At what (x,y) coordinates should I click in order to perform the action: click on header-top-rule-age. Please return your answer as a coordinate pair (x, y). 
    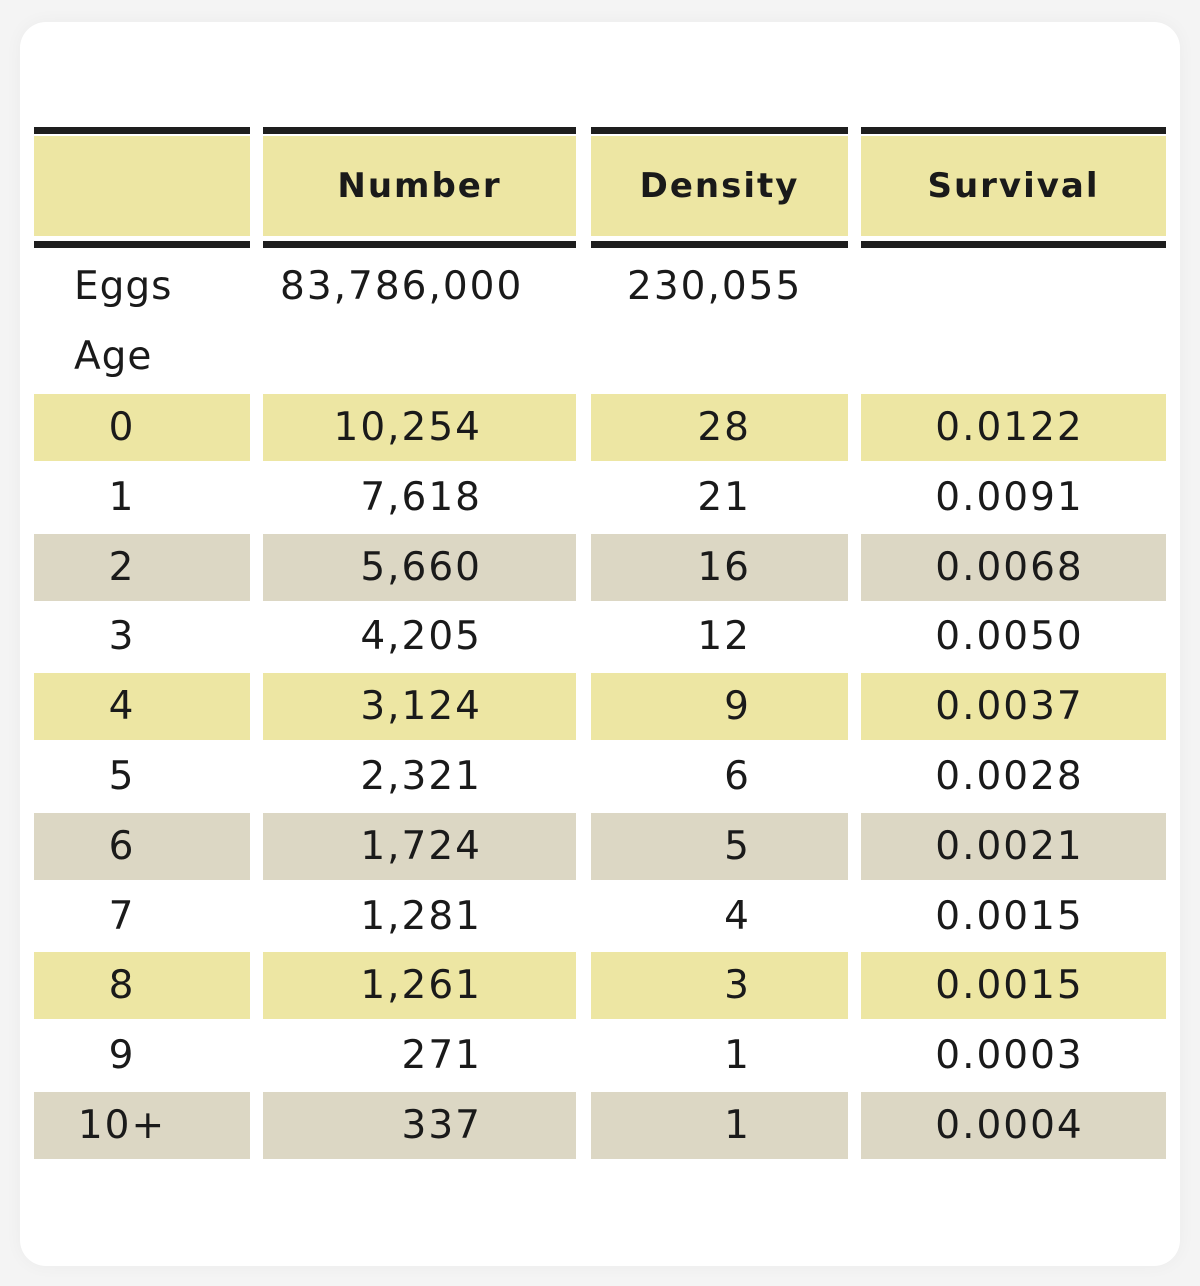
    Looking at the image, I should click on (142, 130).